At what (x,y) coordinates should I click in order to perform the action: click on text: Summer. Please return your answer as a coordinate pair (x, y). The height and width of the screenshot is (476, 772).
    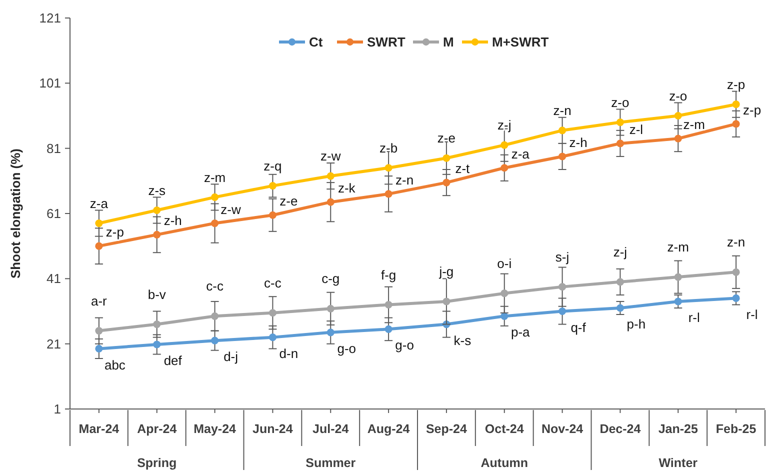
    Looking at the image, I should click on (331, 463).